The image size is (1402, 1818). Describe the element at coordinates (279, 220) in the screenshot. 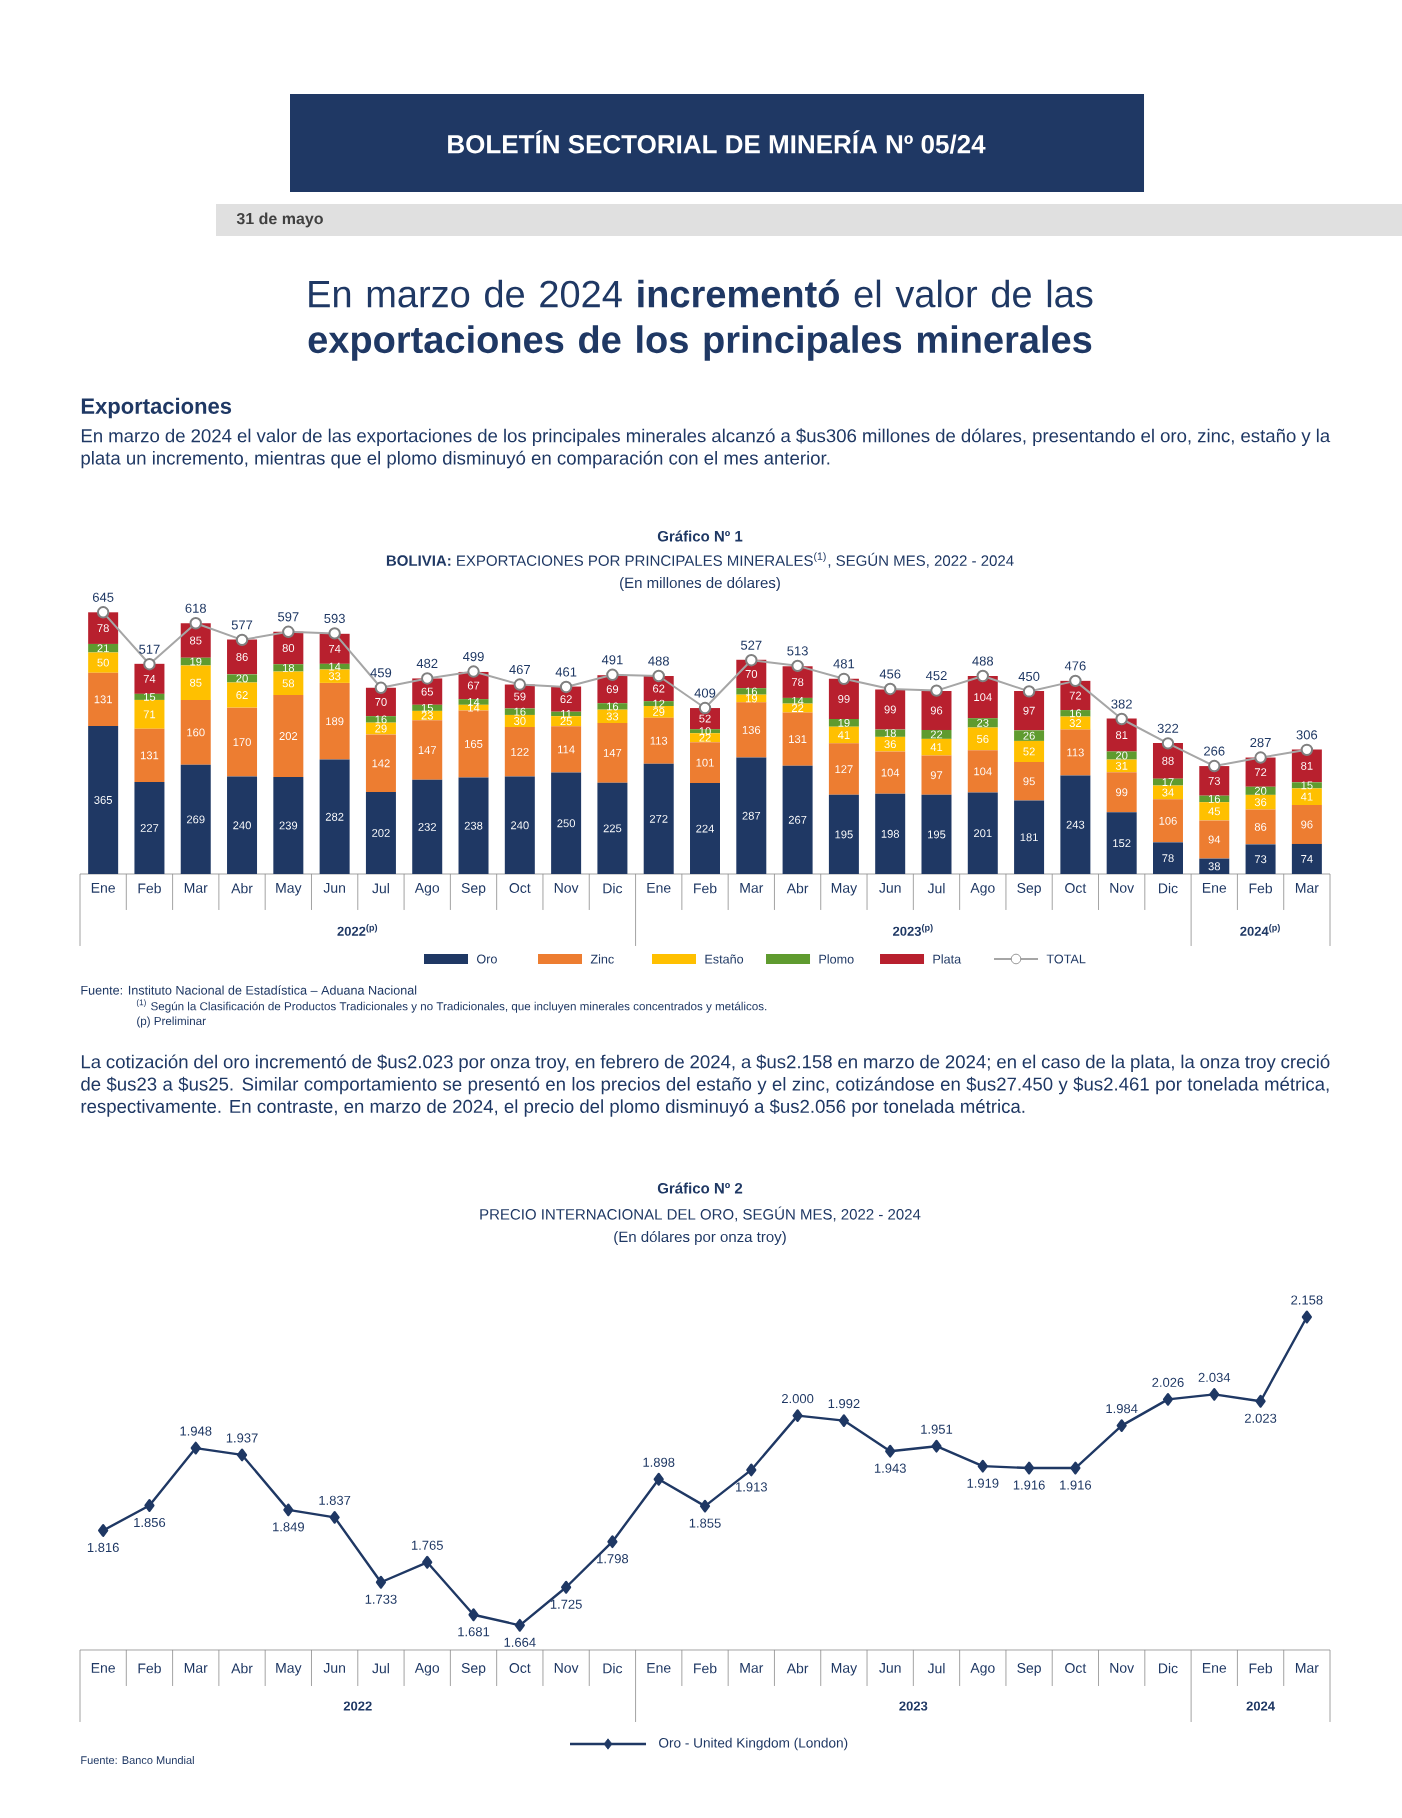

I see `text: 31 de mayo` at that location.